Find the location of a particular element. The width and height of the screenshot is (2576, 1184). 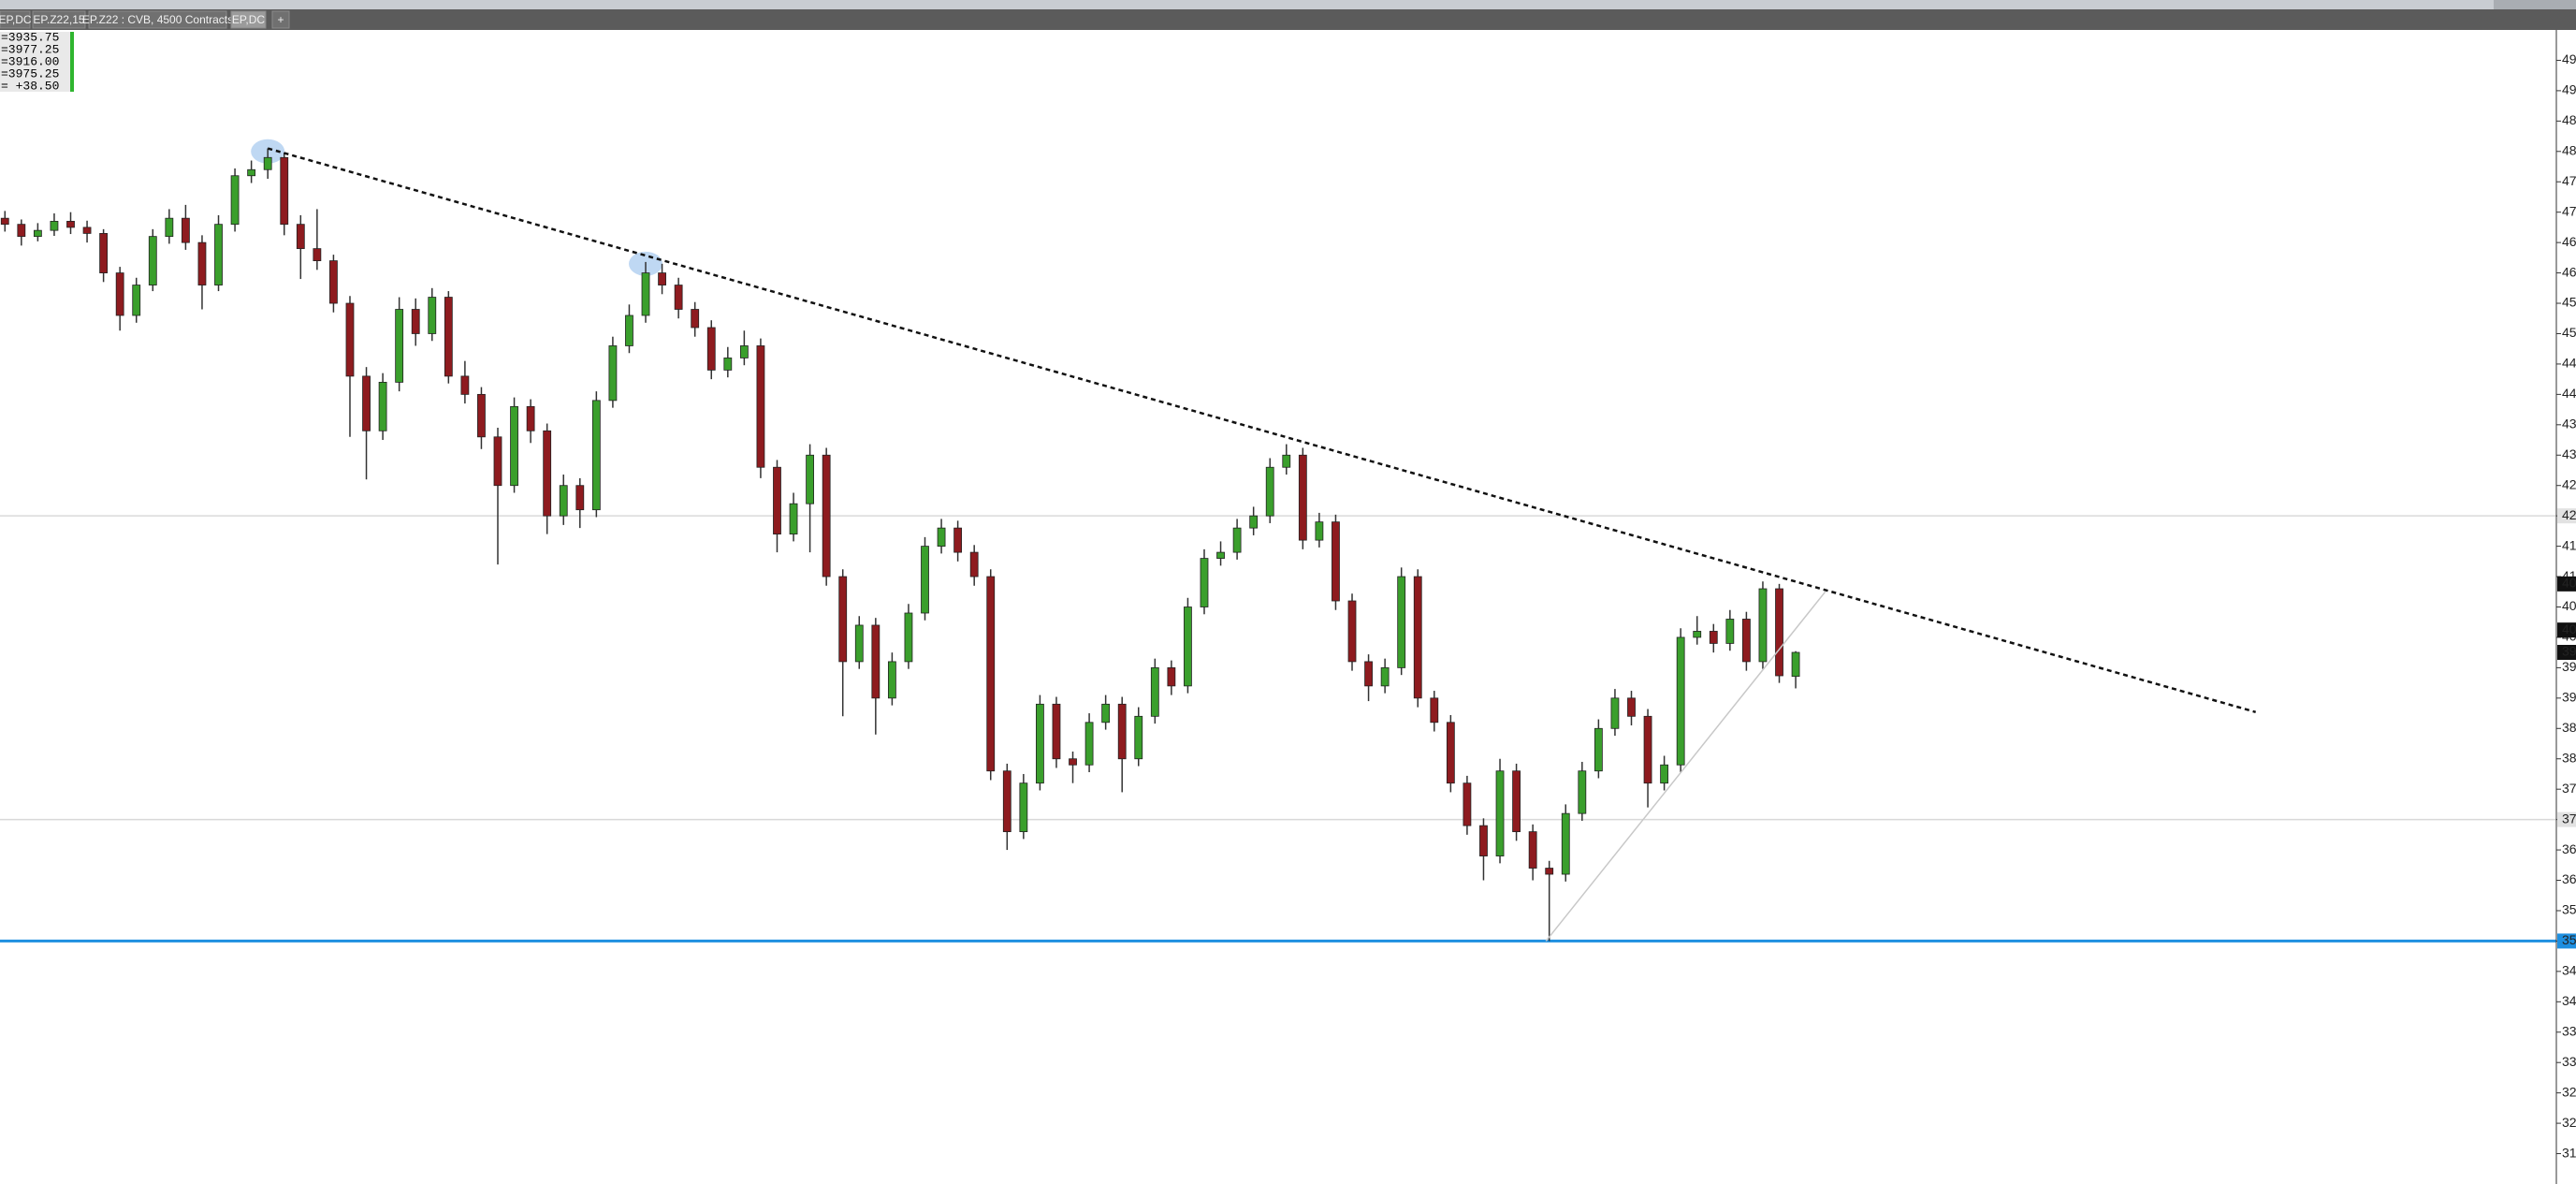

y-tick-label: 34 is located at coordinates (2569, 1000).